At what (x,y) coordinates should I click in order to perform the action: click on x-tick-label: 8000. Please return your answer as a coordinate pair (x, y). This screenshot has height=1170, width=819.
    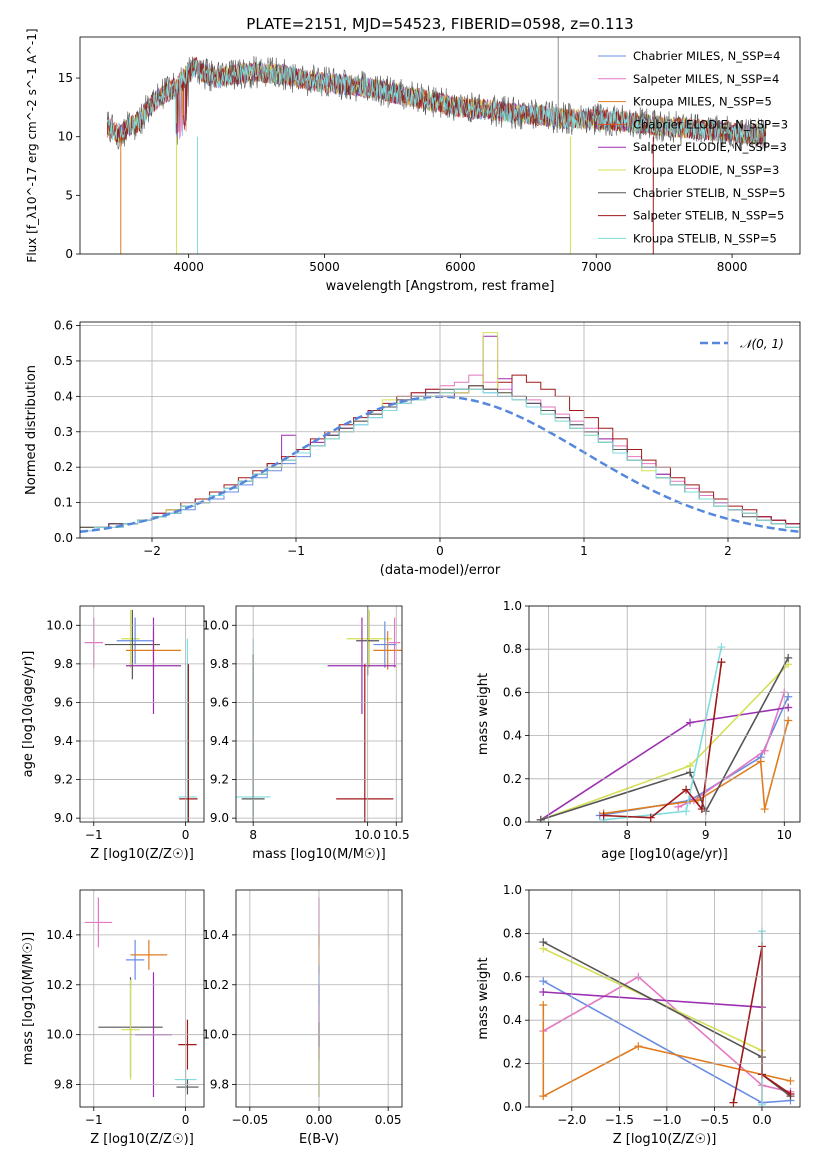
    Looking at the image, I should click on (732, 267).